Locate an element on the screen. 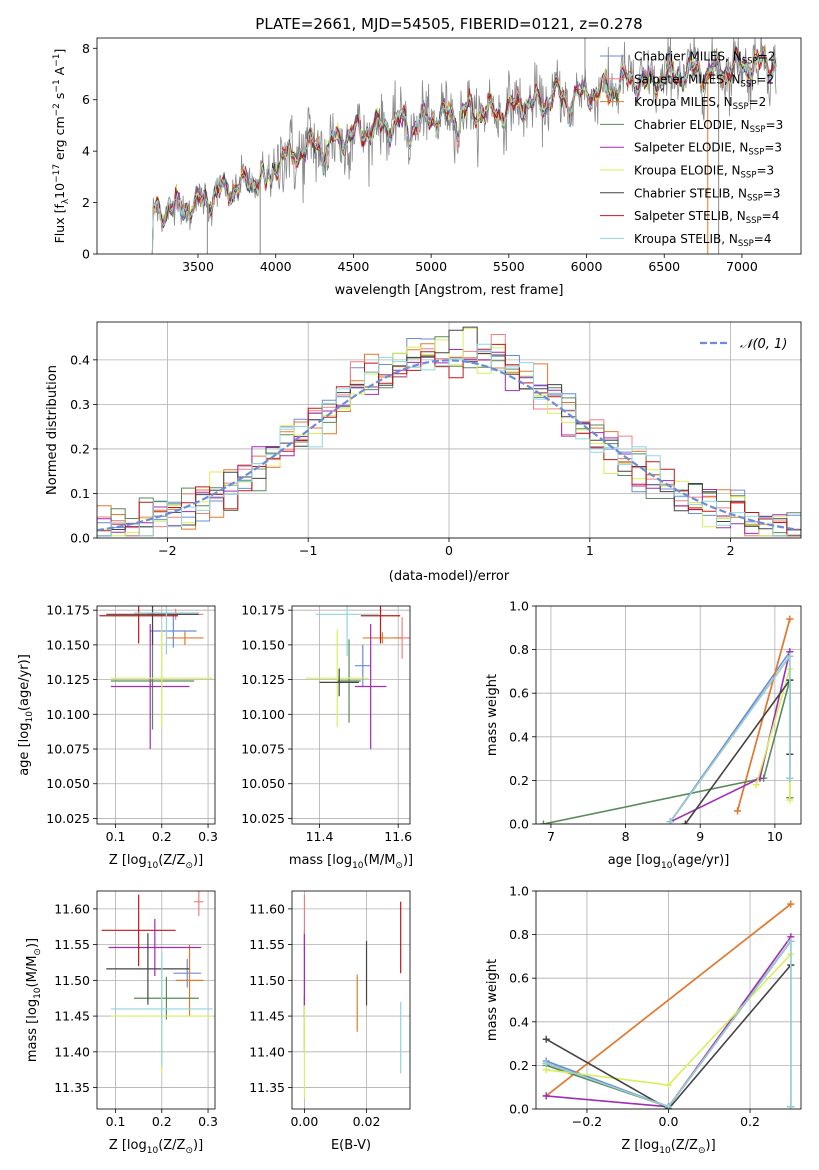  legend-label: Salpeter ELODIE, NSSP=3 is located at coordinates (708, 149).